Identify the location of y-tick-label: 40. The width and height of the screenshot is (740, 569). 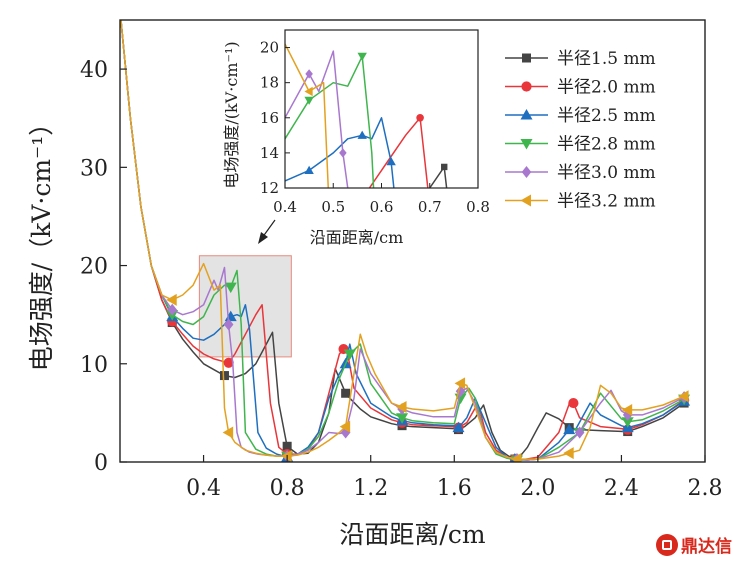
(94, 70).